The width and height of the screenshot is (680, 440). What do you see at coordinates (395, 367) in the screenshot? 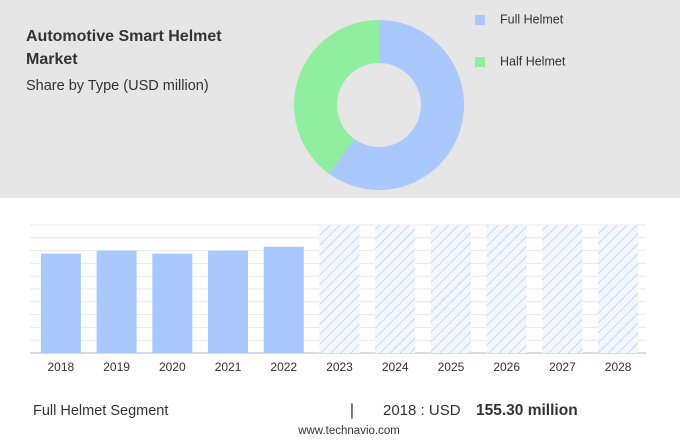
I see `x-tick-label: 2024` at bounding box center [395, 367].